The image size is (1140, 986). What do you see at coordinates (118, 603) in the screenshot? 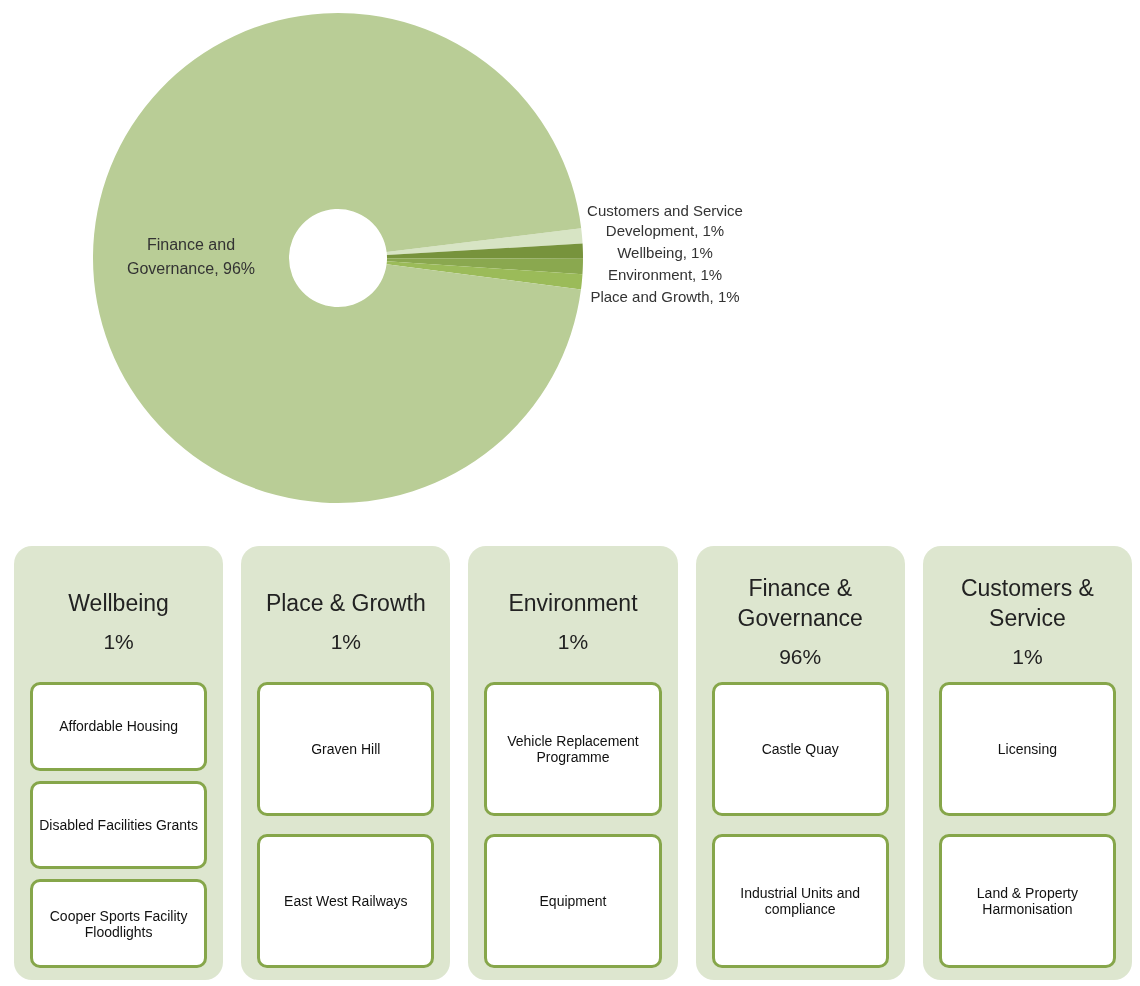
I see `text: Wellbeing` at bounding box center [118, 603].